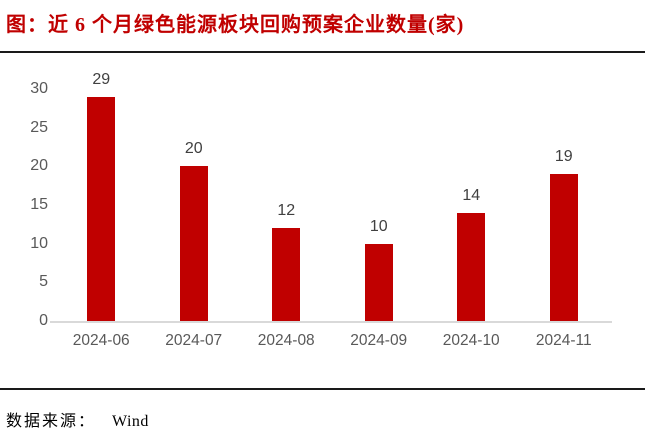  What do you see at coordinates (235, 25) in the screenshot?
I see `figure-title: 图：近 6 个月绿色能源板块回购预案企业数量(家)` at bounding box center [235, 25].